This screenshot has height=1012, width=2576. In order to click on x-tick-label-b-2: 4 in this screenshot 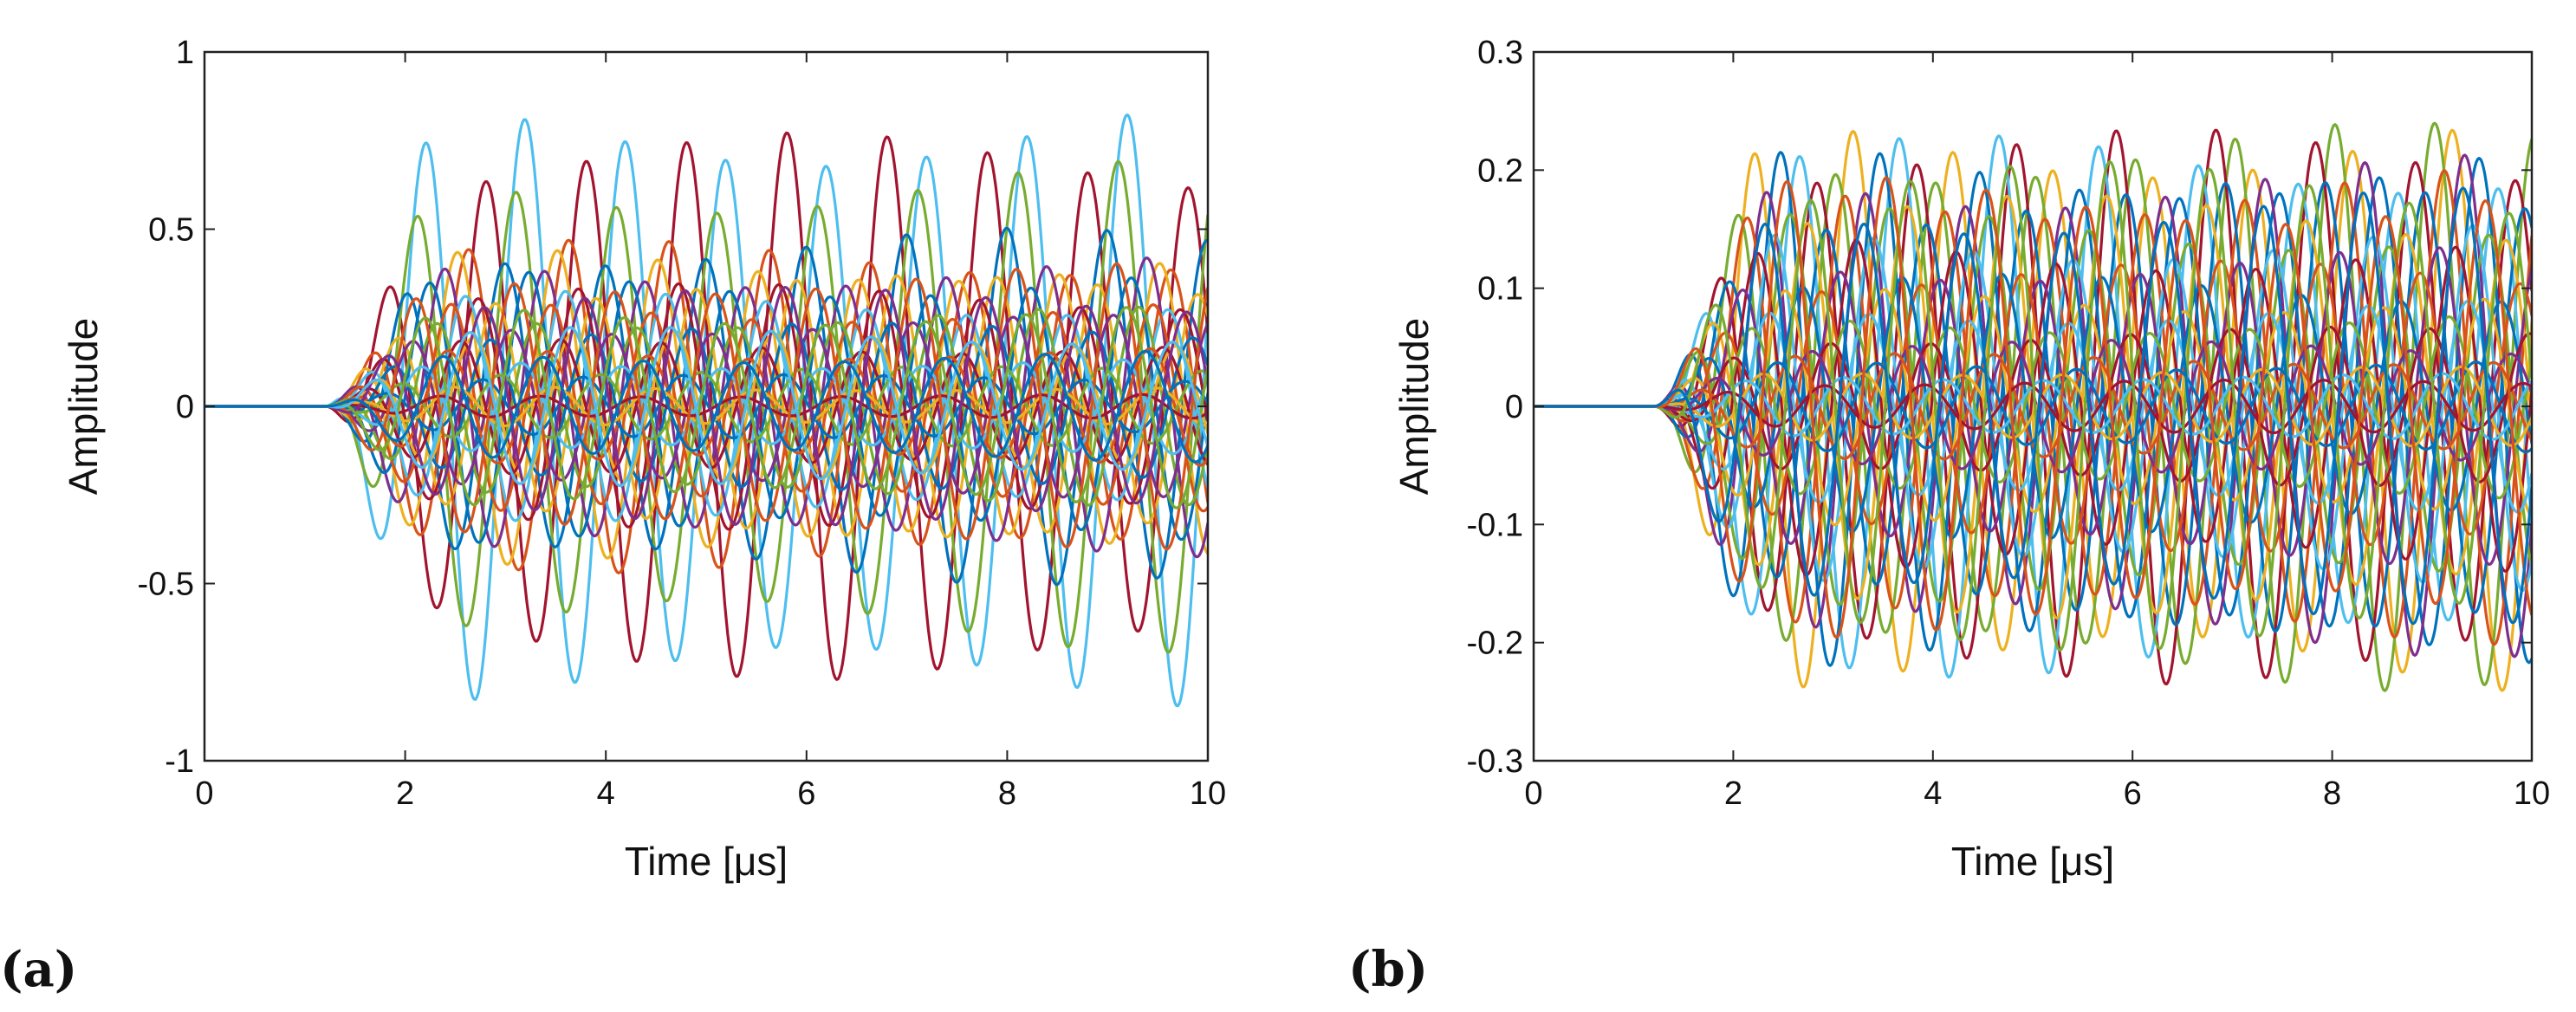, I will do `click(1933, 794)`.